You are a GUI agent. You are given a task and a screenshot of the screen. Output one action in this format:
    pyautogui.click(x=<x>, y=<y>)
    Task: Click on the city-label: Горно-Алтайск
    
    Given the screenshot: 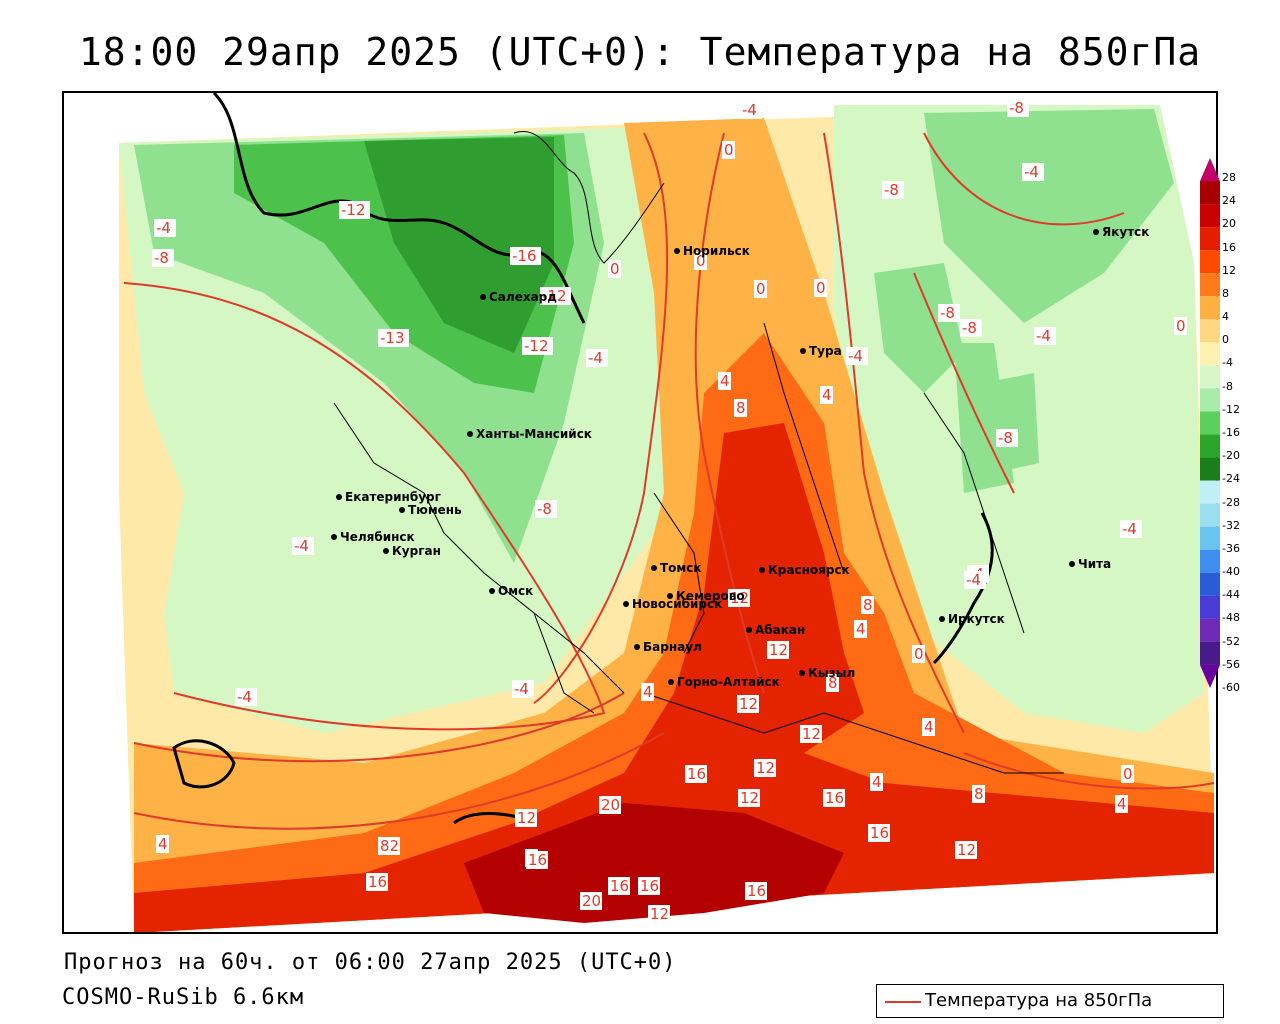 What is the action you would take?
    pyautogui.click(x=728, y=682)
    